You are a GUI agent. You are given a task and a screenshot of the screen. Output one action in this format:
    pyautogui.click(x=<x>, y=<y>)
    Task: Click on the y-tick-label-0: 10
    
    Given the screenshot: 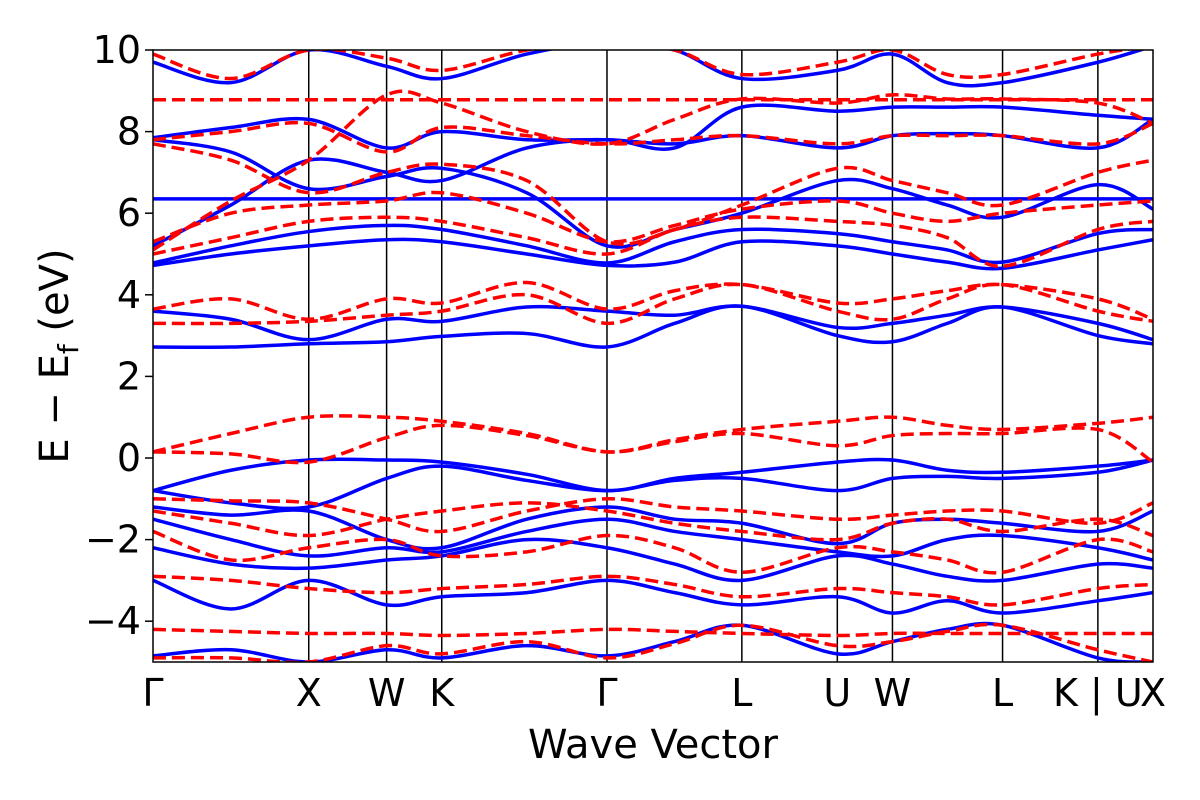 What is the action you would take?
    pyautogui.click(x=117, y=50)
    